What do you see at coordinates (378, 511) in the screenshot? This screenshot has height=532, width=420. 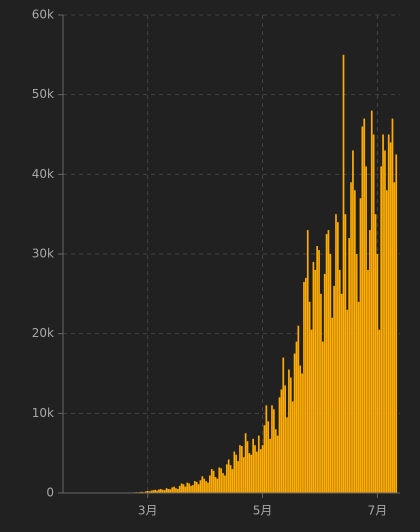 I see `x-tick-label: 7月` at bounding box center [378, 511].